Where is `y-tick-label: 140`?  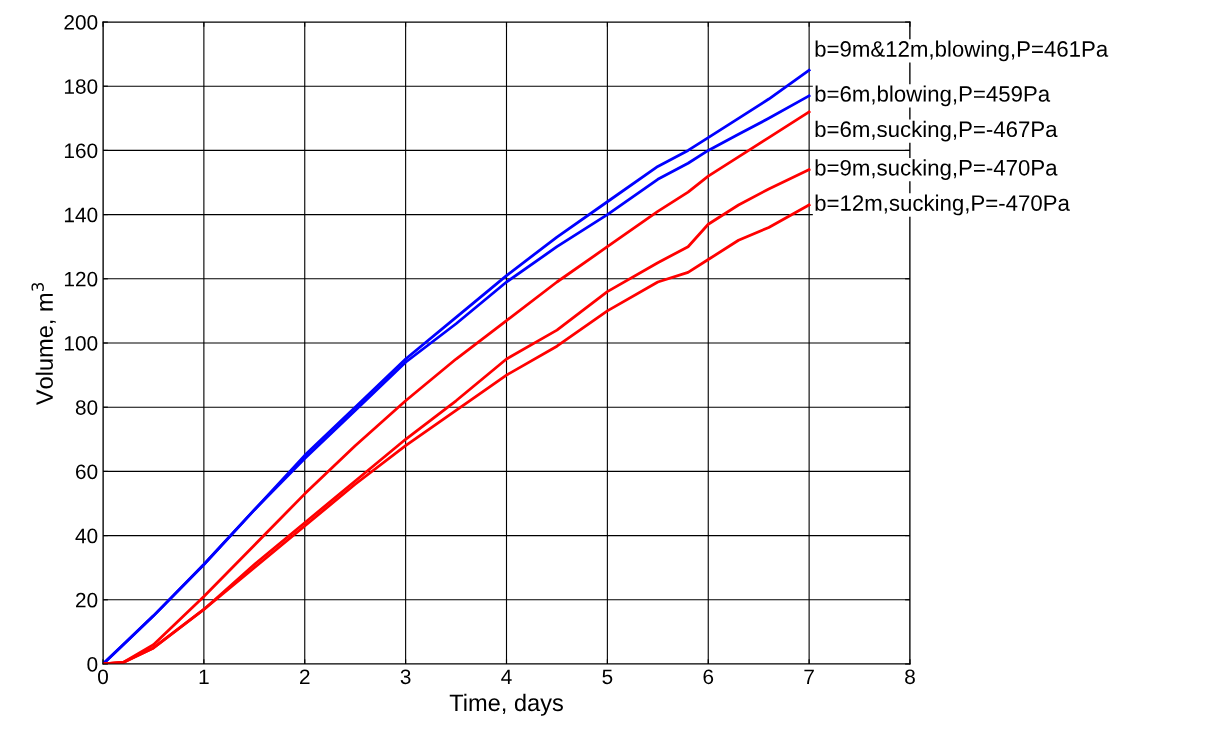 y-tick-label: 140 is located at coordinates (81, 215).